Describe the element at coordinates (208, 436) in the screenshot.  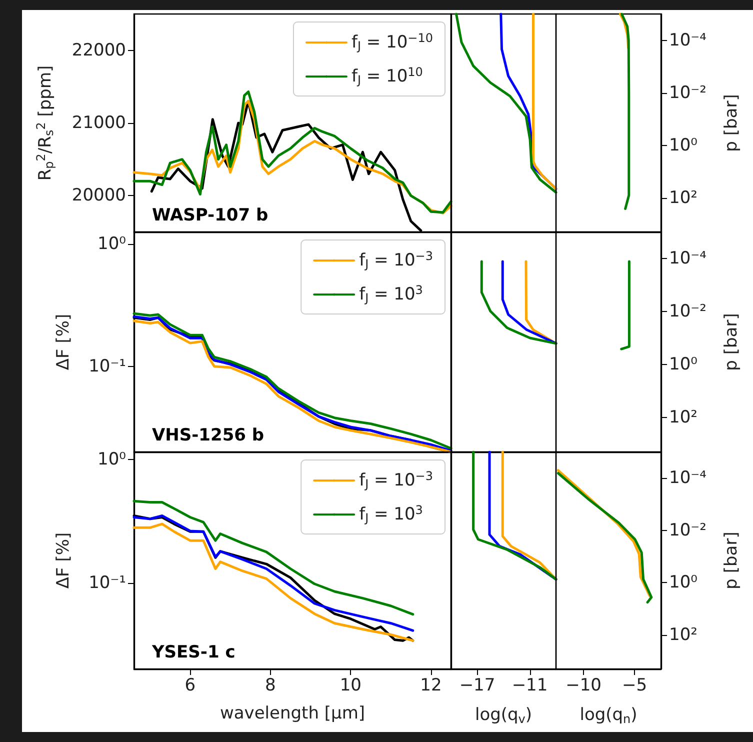
I see `annotation: VHS-1256 b` at that location.